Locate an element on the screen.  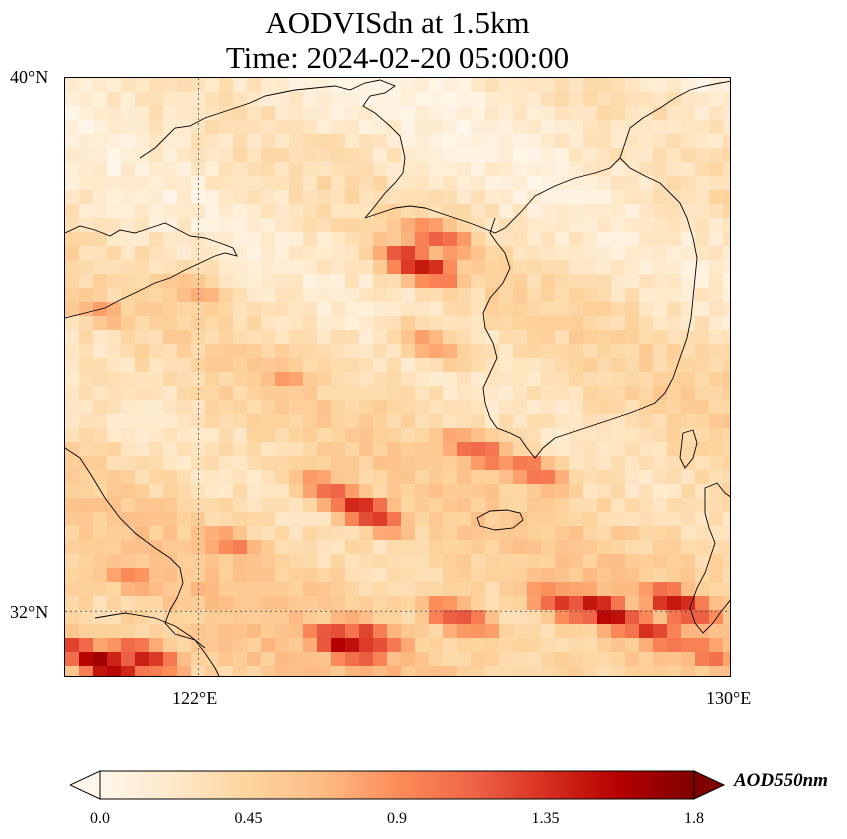
colorbar-tick-2: 0.9 is located at coordinates (397, 818).